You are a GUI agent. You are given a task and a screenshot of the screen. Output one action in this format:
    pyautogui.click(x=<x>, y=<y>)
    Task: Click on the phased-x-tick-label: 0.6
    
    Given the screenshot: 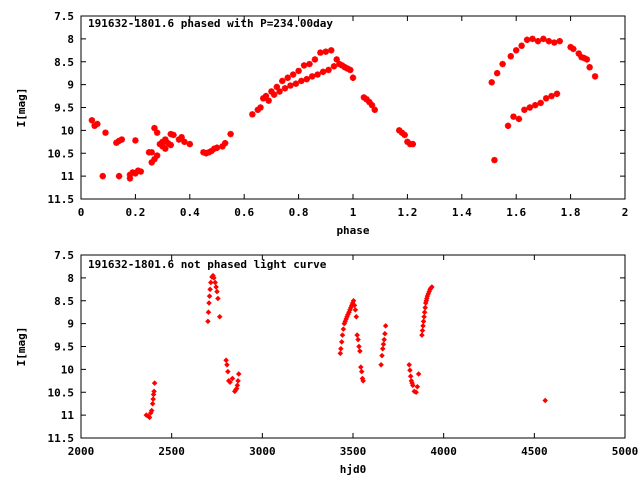 What is the action you would take?
    pyautogui.click(x=244, y=212)
    